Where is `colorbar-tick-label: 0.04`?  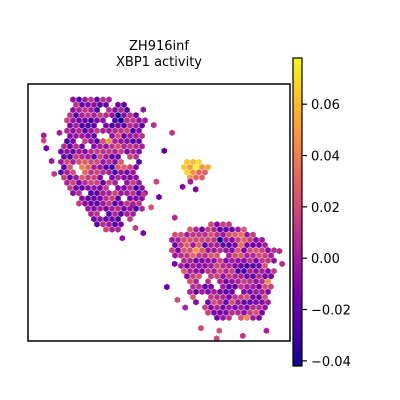 colorbar-tick-label: 0.04 is located at coordinates (325, 157).